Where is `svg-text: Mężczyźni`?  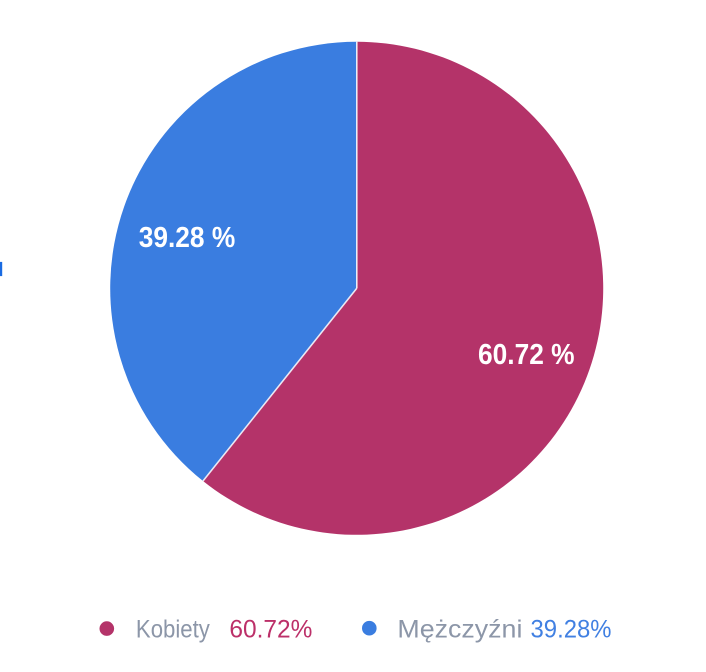 svg-text: Mężczyźni is located at coordinates (459, 629).